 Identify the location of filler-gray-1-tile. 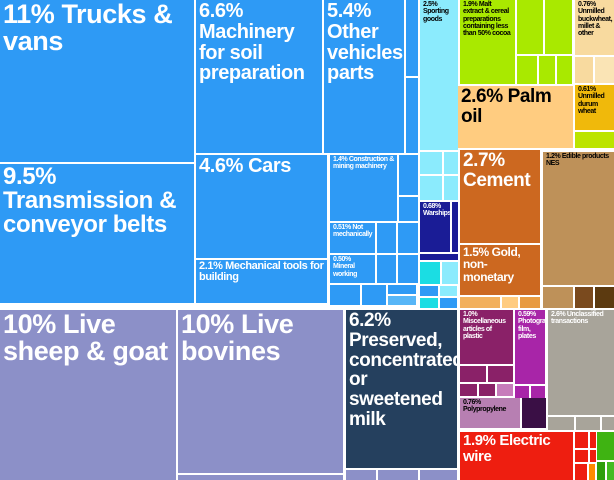
(561, 423).